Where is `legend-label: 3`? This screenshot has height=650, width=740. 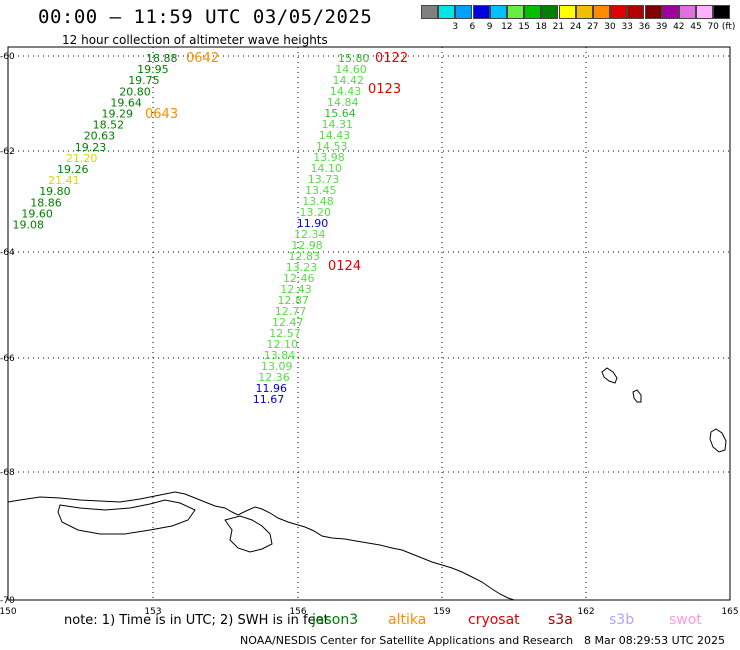 legend-label: 3 is located at coordinates (455, 27).